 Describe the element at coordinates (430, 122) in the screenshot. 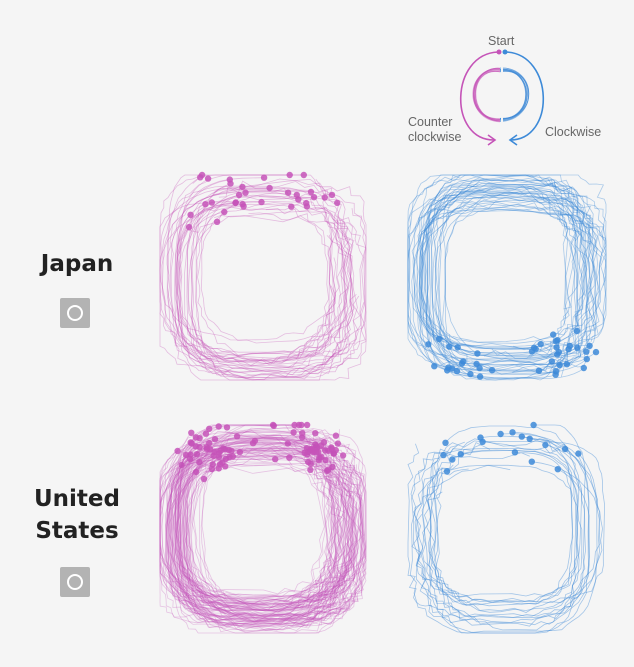

I see `counterclockwise-label-line1: Counter` at that location.